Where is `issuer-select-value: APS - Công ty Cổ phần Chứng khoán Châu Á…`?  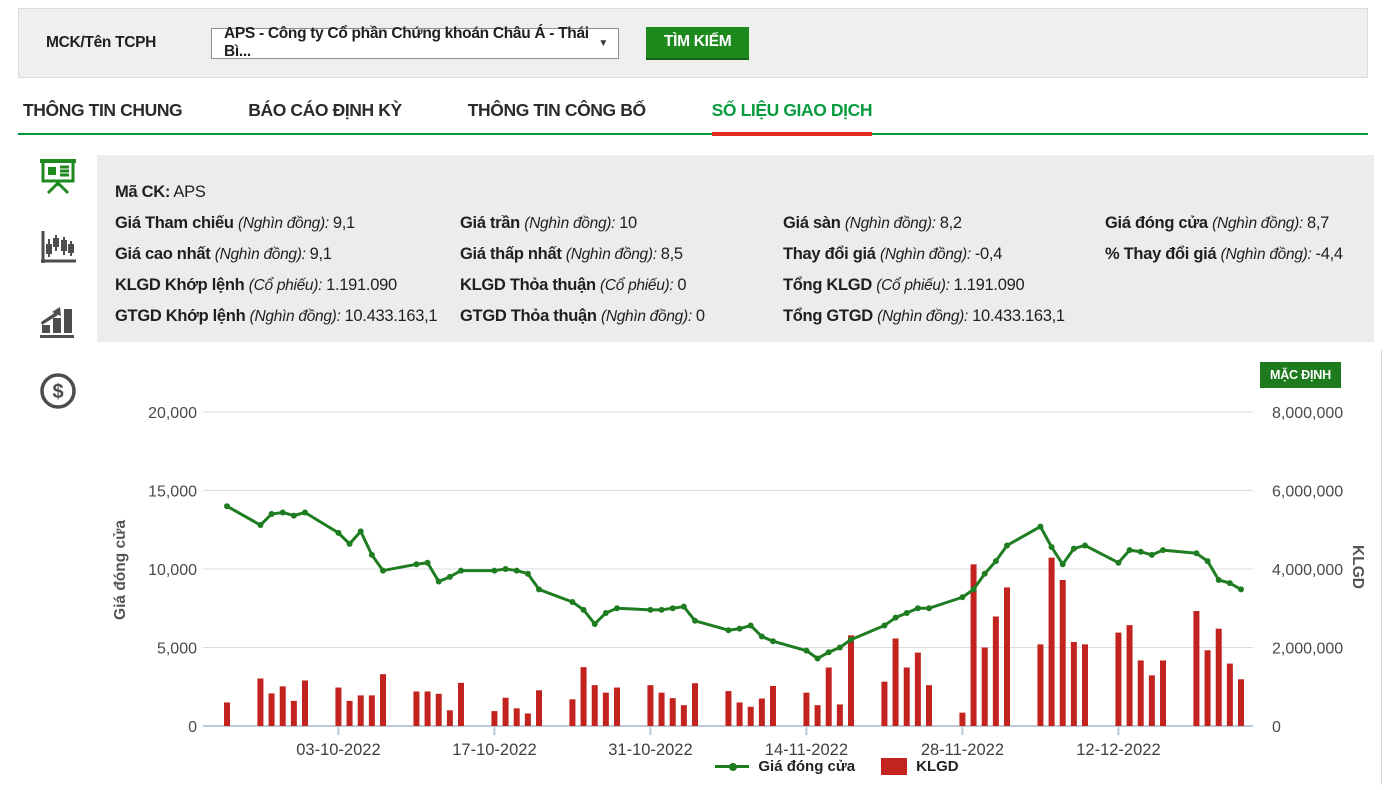
issuer-select-value: APS - Công ty Cổ phần Chứng khoán Châu Á… is located at coordinates (406, 42).